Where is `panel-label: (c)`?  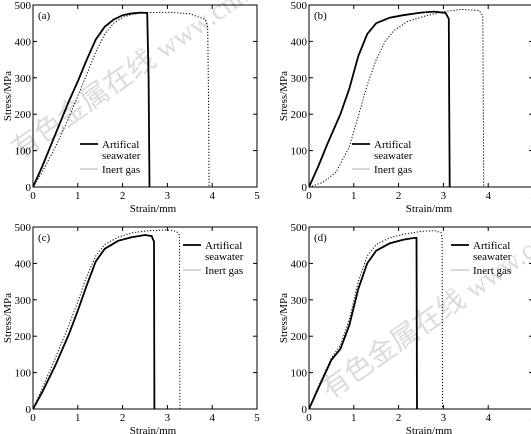
panel-label: (c) is located at coordinates (44, 238).